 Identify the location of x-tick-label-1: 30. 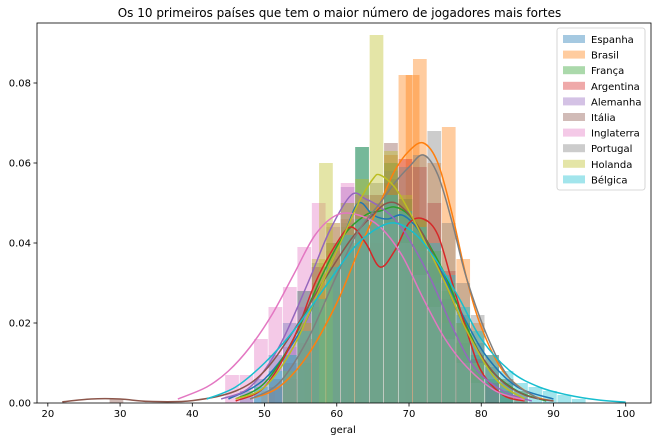
(120, 414).